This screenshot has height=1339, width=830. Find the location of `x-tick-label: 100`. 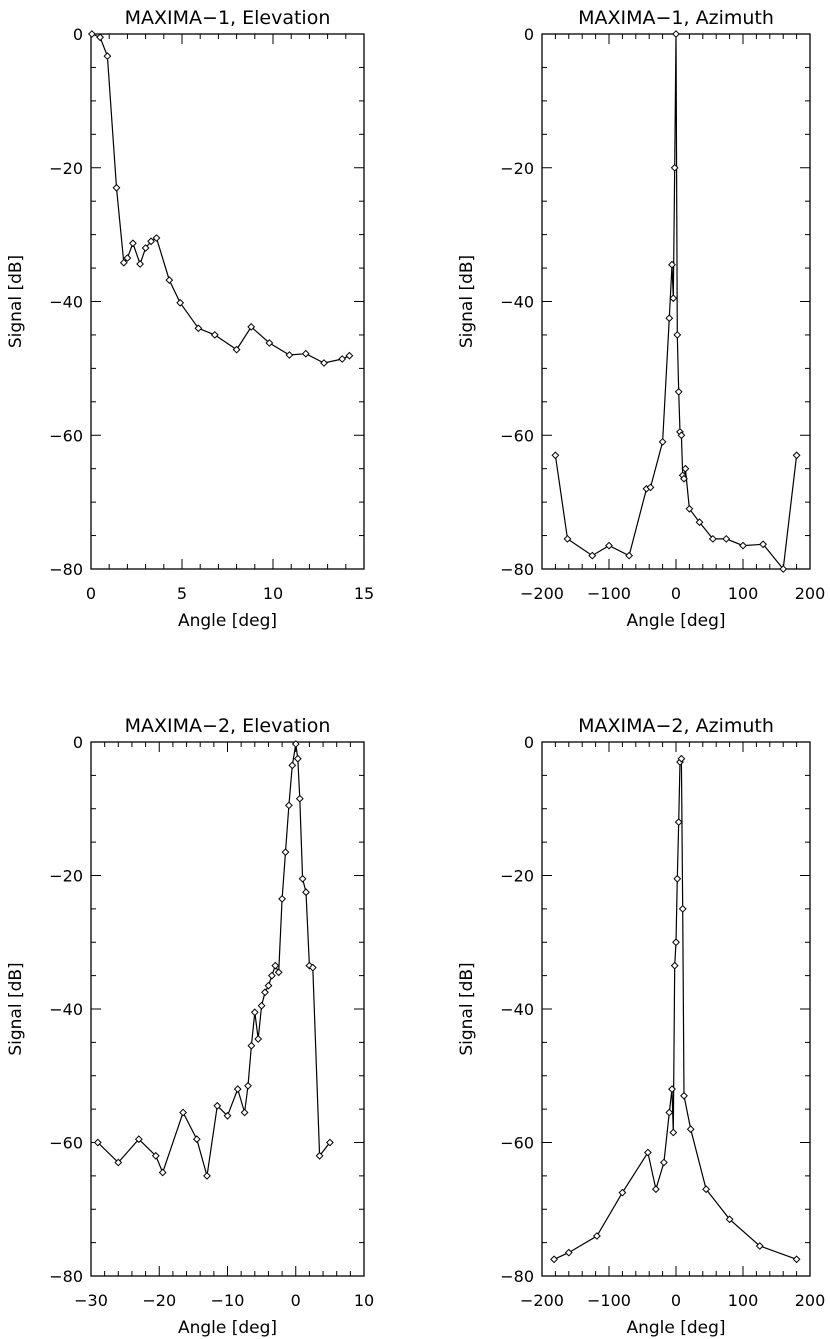

x-tick-label: 100 is located at coordinates (743, 593).